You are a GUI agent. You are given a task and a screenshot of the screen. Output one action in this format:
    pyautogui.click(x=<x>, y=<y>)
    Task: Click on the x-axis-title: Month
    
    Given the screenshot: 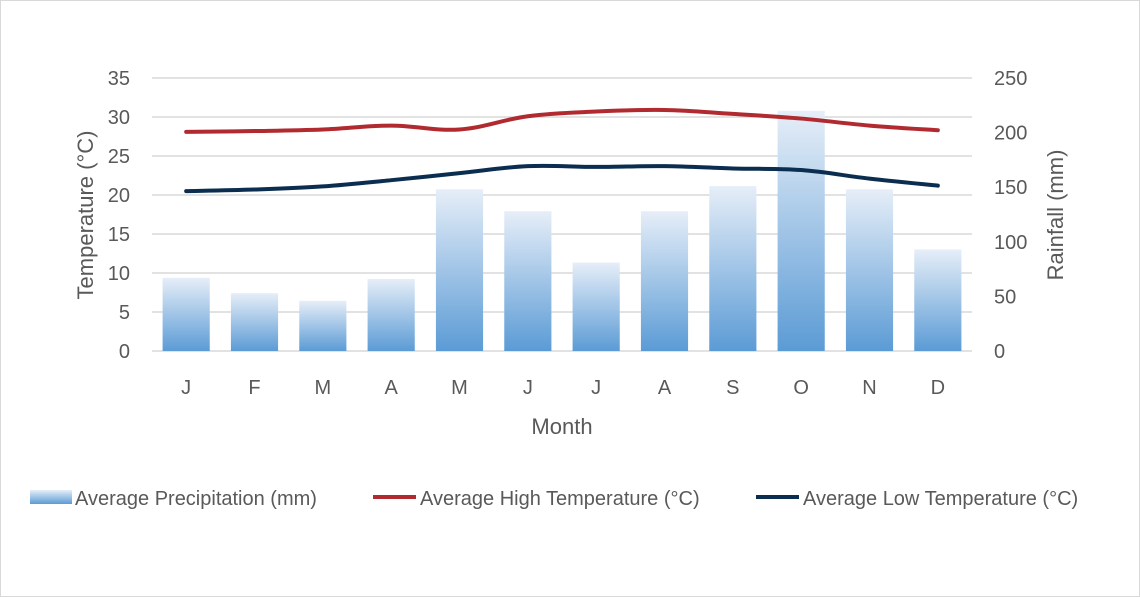 What is the action you would take?
    pyautogui.click(x=561, y=426)
    